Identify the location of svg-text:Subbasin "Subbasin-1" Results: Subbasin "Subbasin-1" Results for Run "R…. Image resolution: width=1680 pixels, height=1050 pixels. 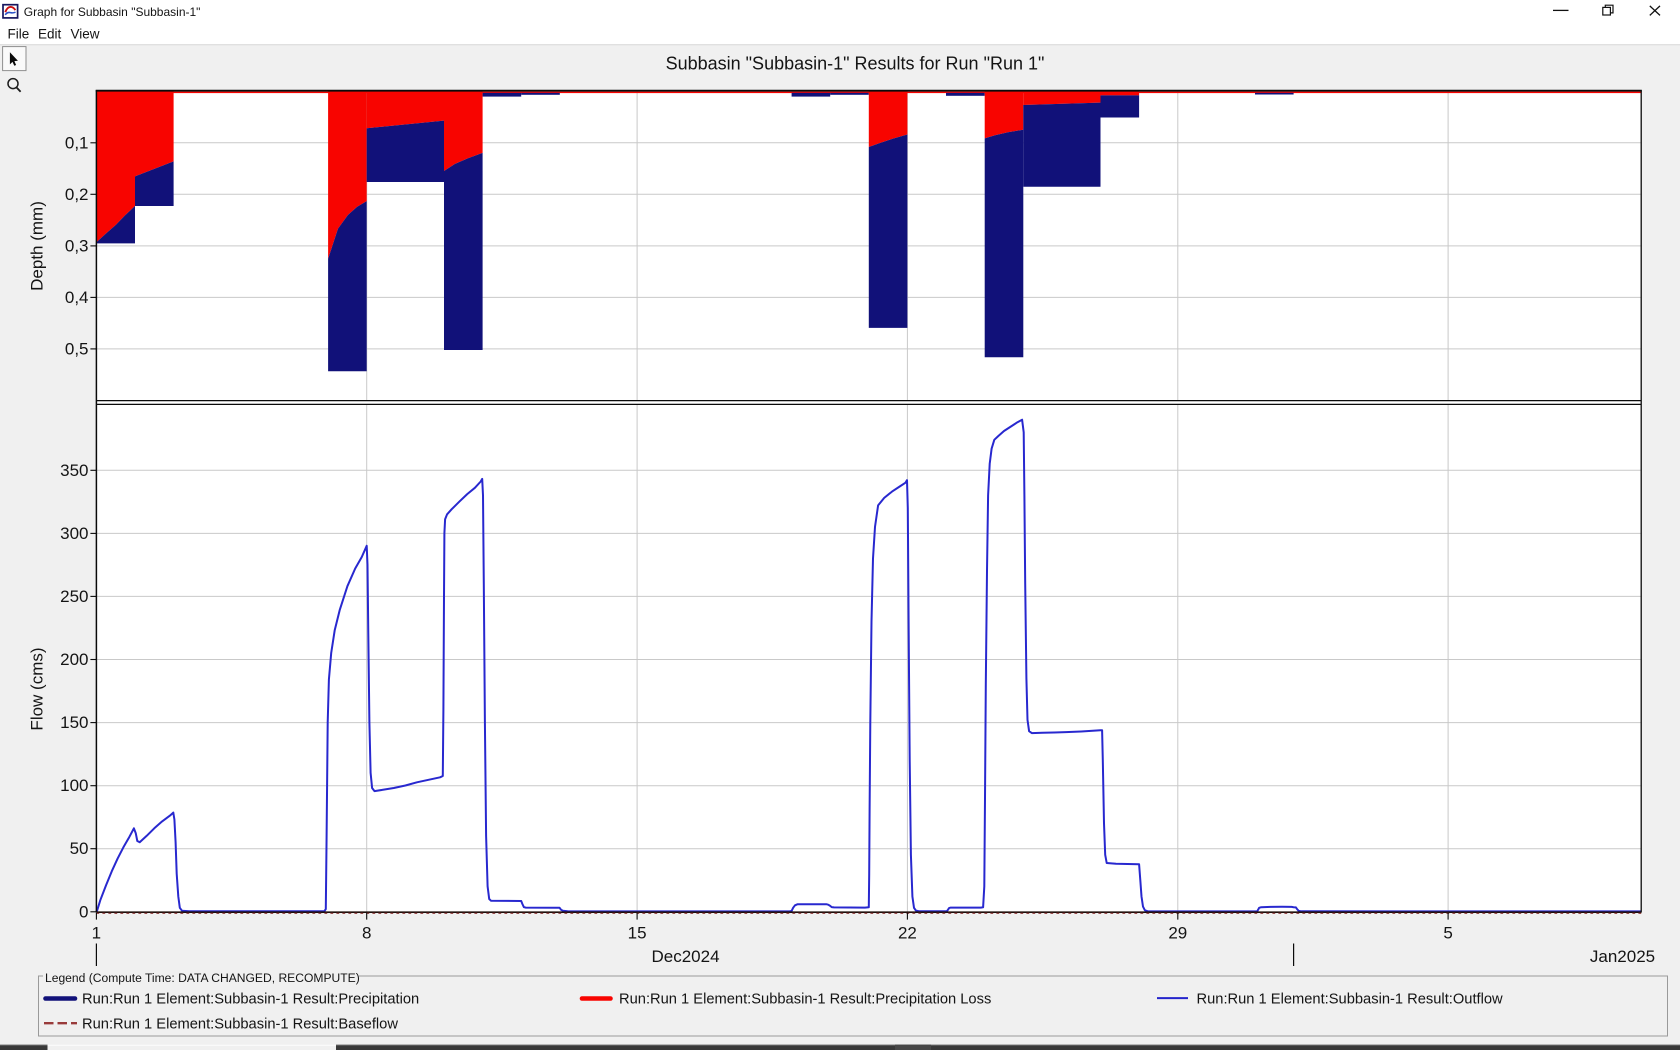
(855, 64).